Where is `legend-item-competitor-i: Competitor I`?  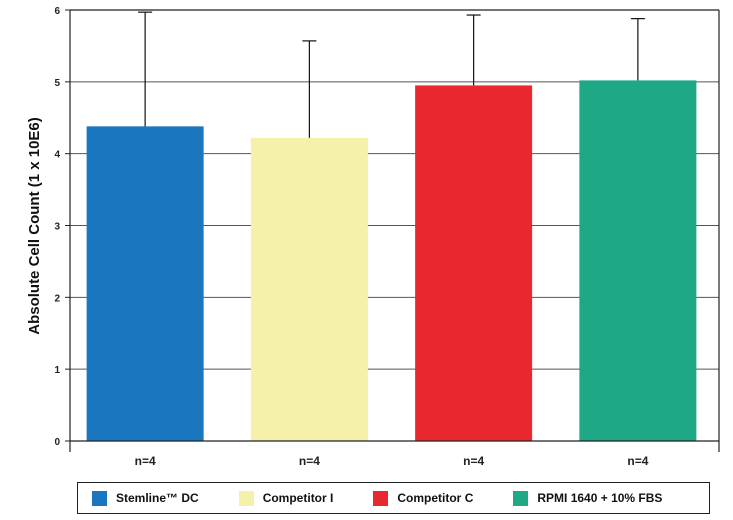
legend-item-competitor-i: Competitor I is located at coordinates (286, 498).